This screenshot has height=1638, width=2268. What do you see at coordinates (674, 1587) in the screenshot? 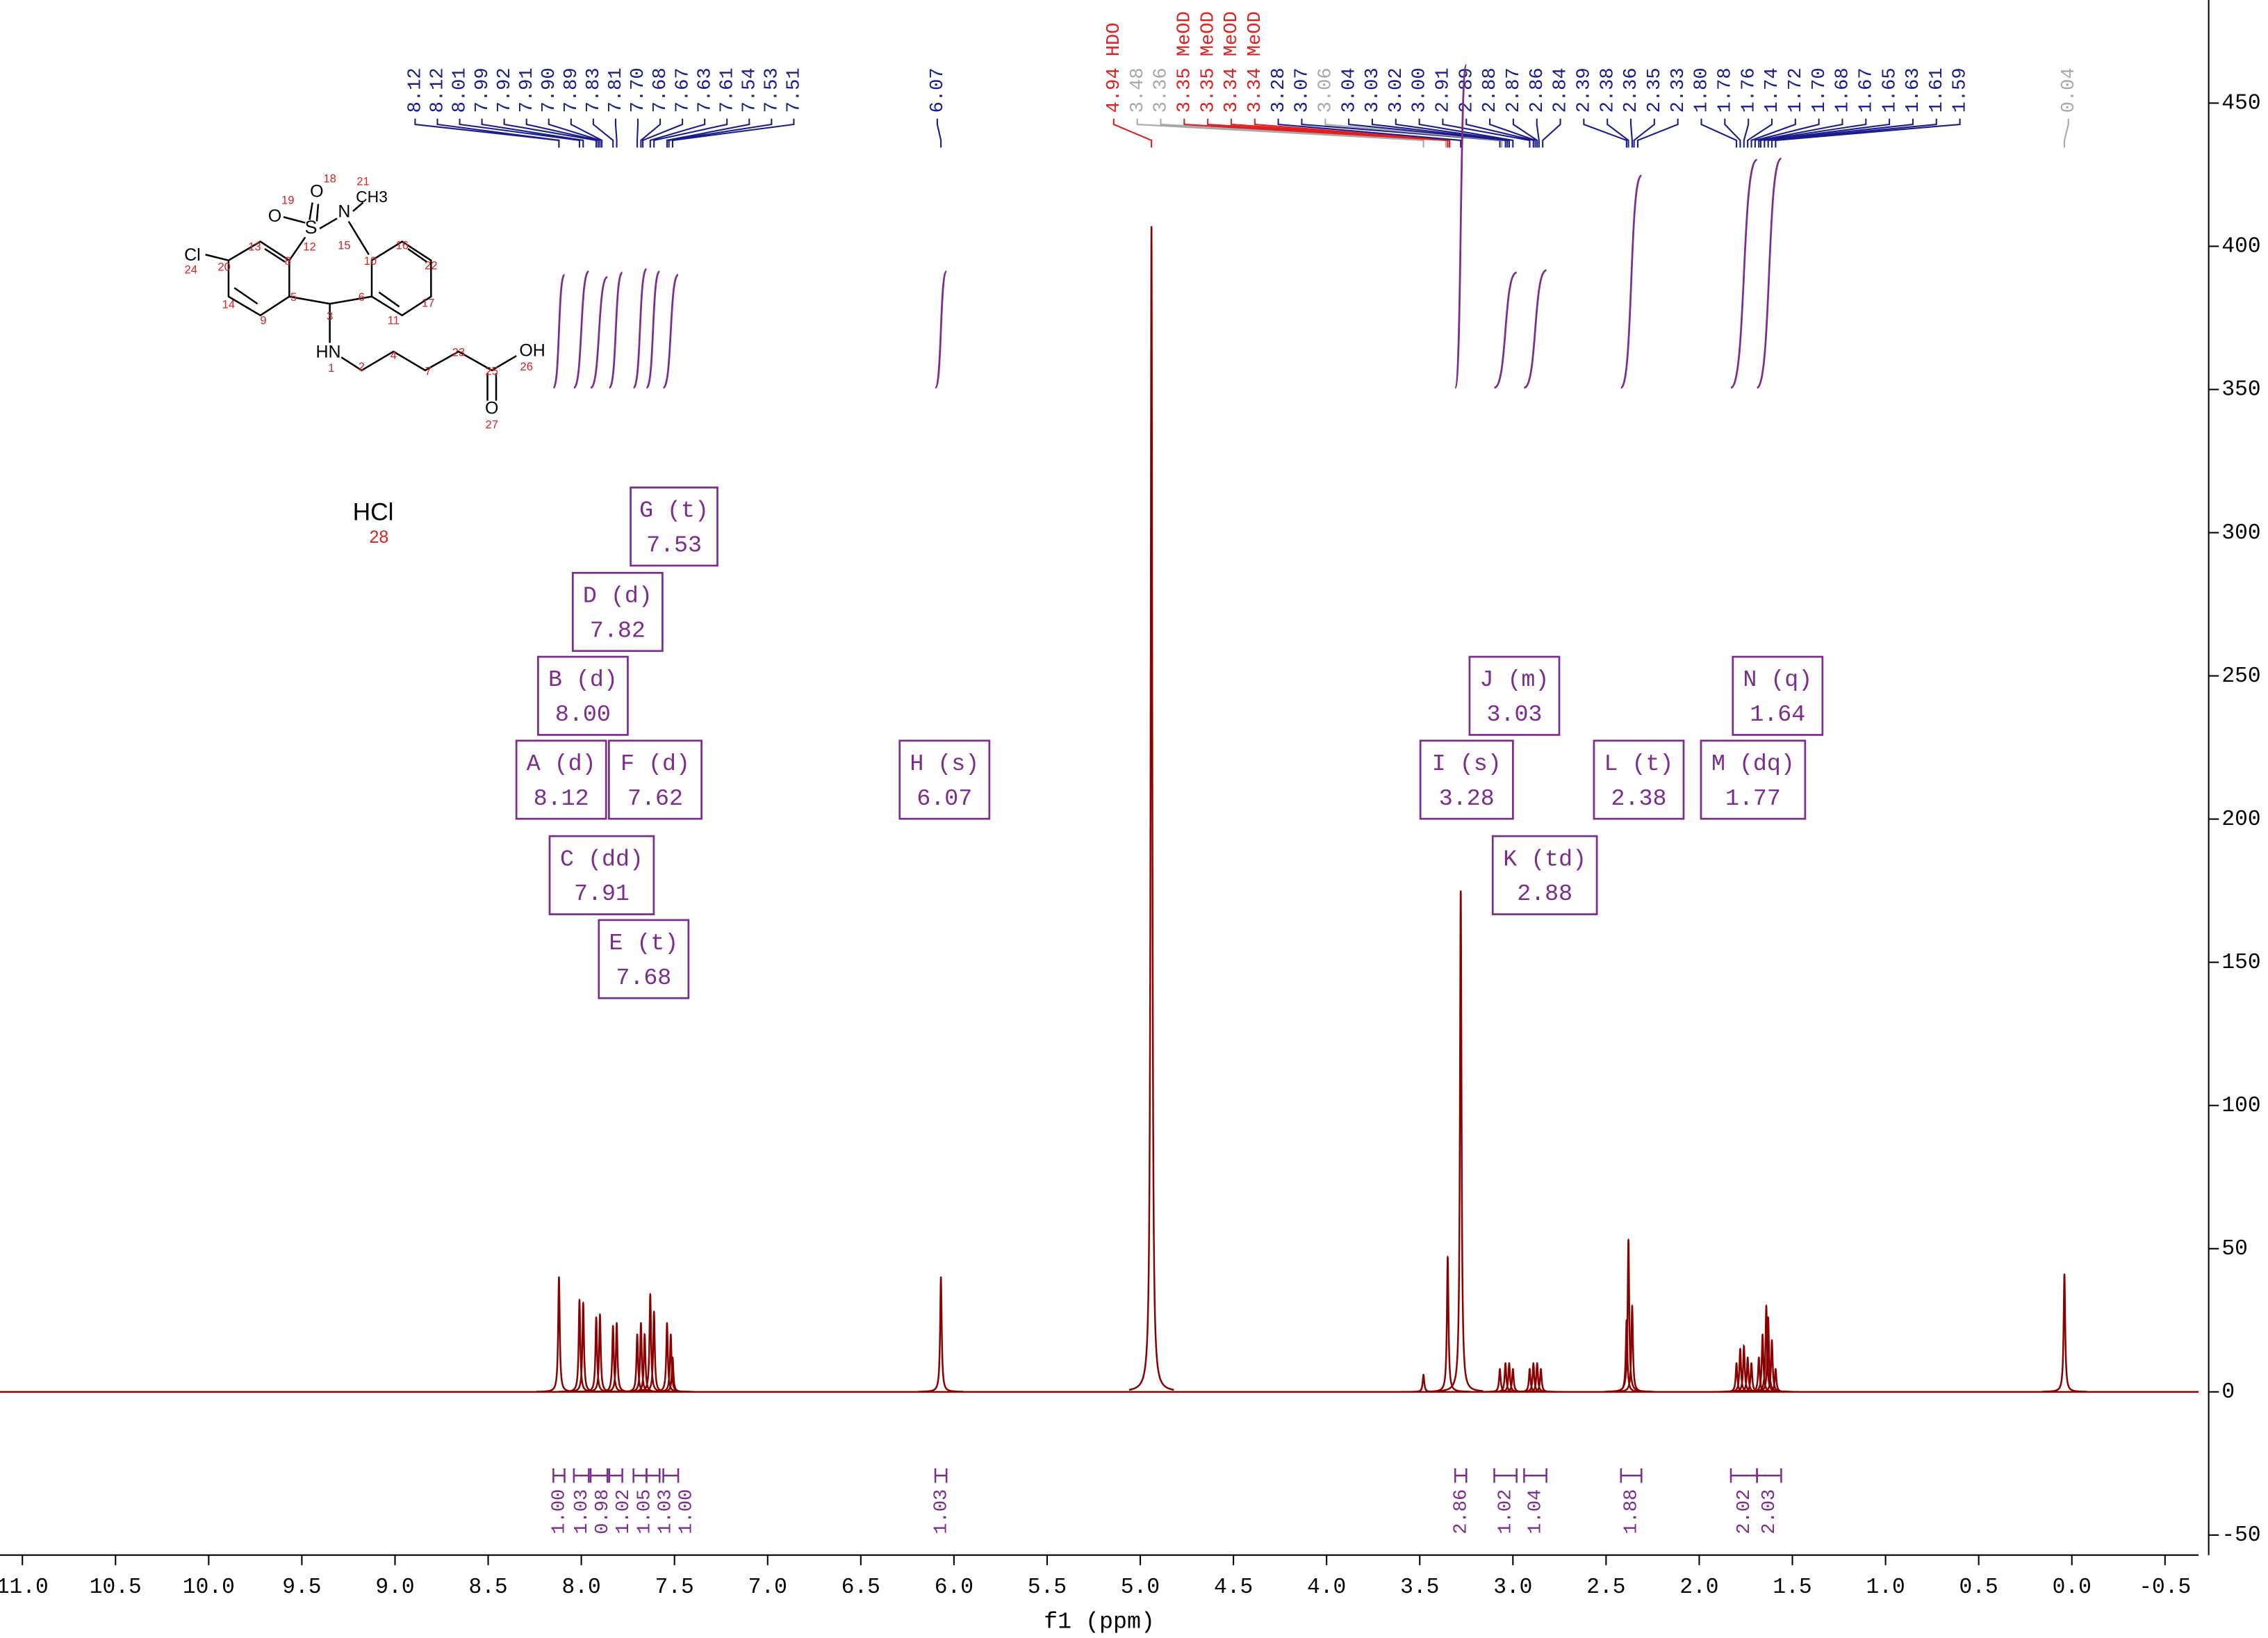
I see `x-tick-label: 7.5` at bounding box center [674, 1587].